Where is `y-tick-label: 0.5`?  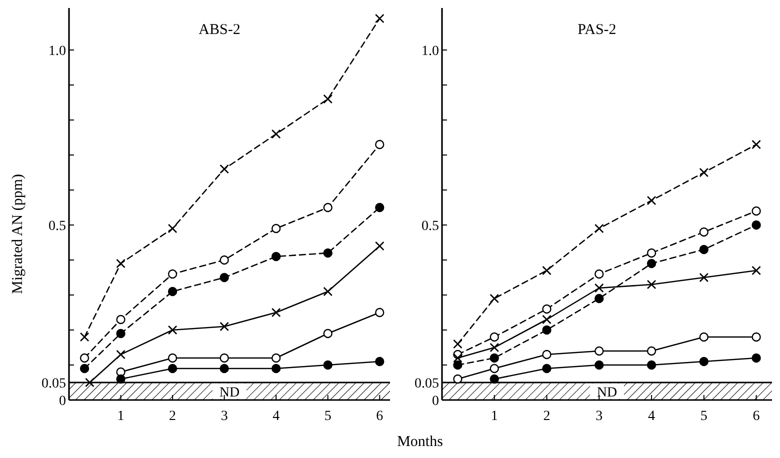
y-tick-label: 0.5 is located at coordinates (430, 226).